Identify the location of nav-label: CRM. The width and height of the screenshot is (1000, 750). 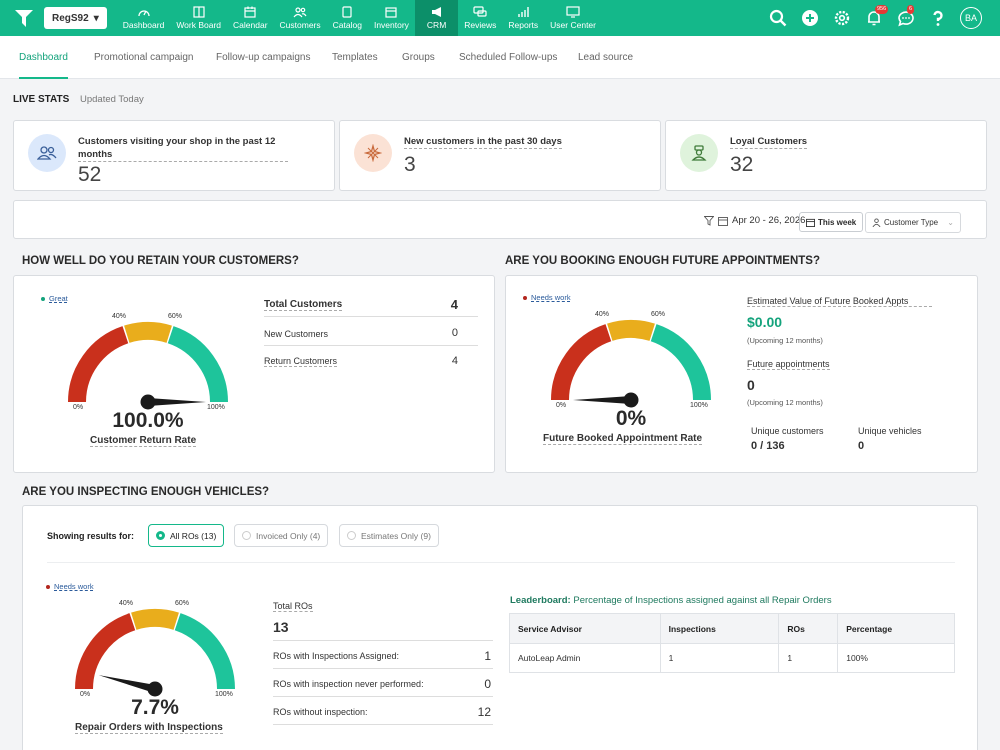
(436, 25).